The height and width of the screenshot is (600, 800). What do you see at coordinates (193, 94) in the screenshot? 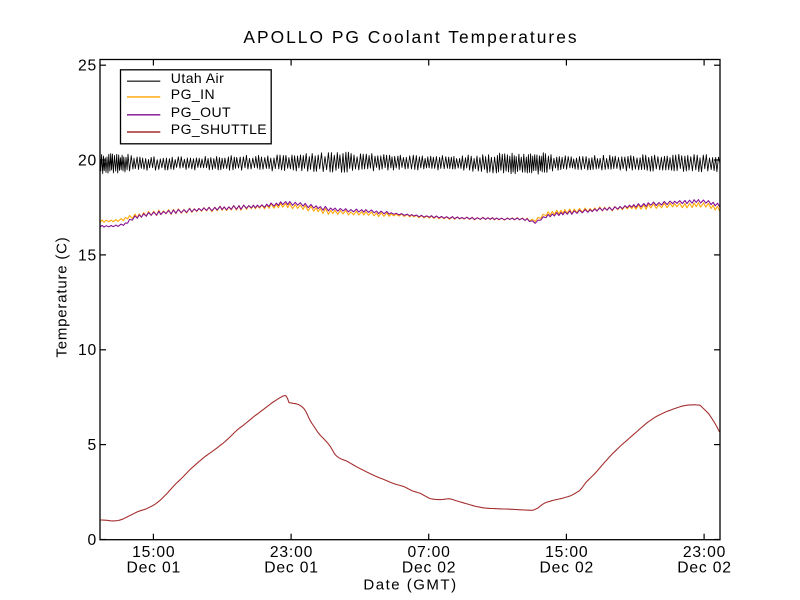
I see `svg-text: PG_IN` at bounding box center [193, 94].